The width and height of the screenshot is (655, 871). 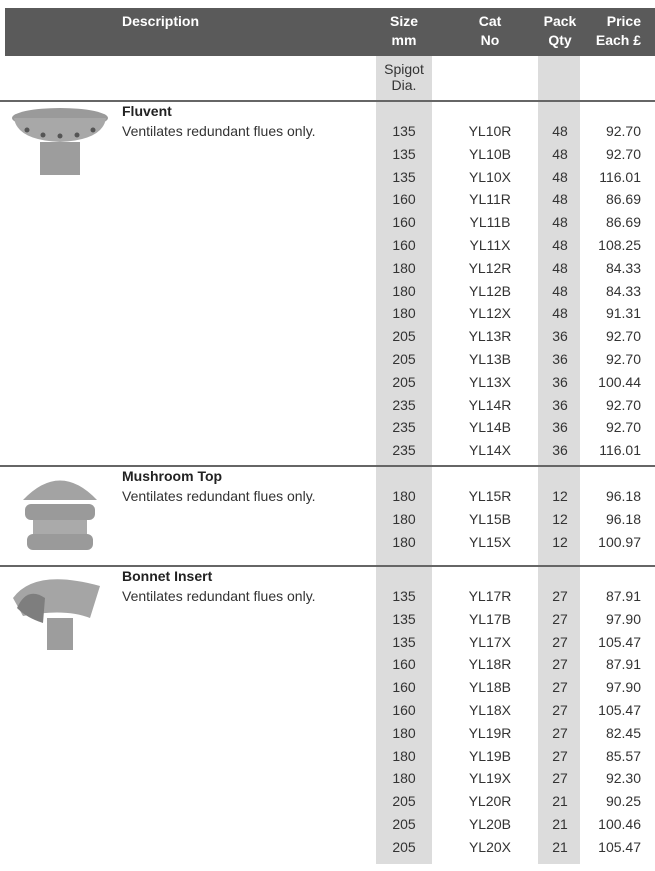 What do you see at coordinates (490, 778) in the screenshot?
I see `cat-no: YL19X` at bounding box center [490, 778].